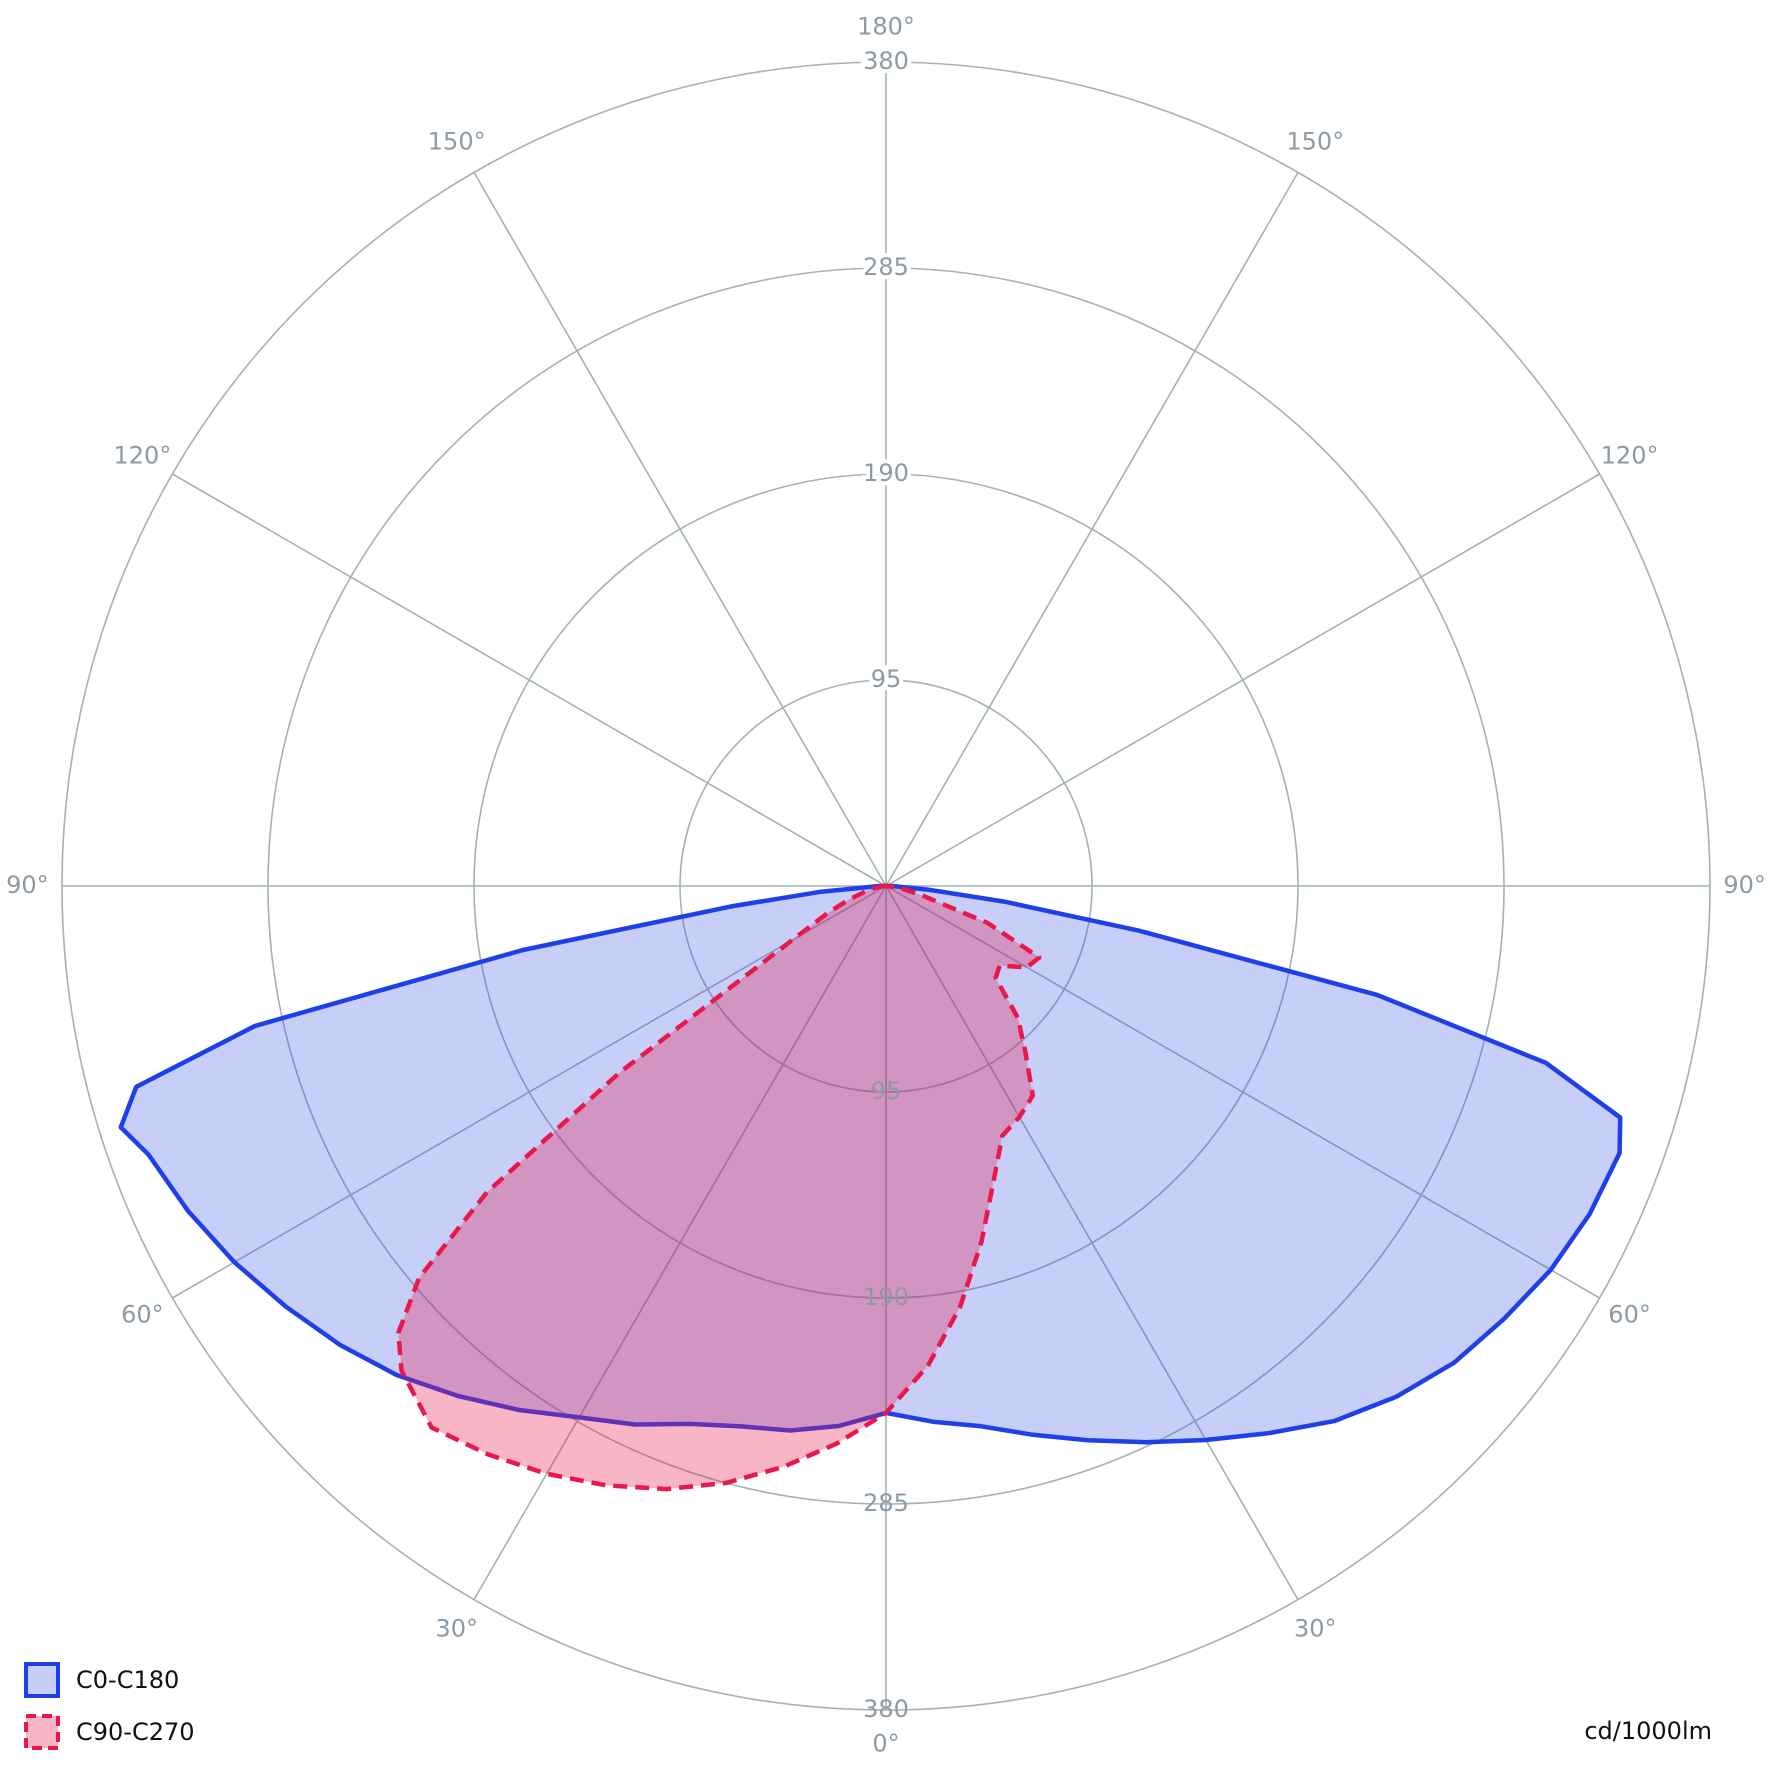 This screenshot has width=1772, height=1773. What do you see at coordinates (135, 1732) in the screenshot?
I see `legend-label: C90-C270` at bounding box center [135, 1732].